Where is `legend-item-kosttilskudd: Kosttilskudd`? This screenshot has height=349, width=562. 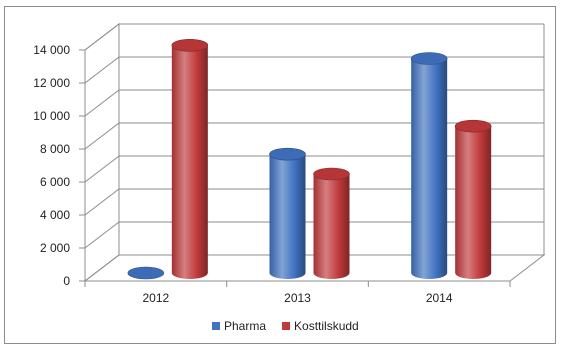 legend-item-kosttilskudd: Kosttilskudd is located at coordinates (320, 326).